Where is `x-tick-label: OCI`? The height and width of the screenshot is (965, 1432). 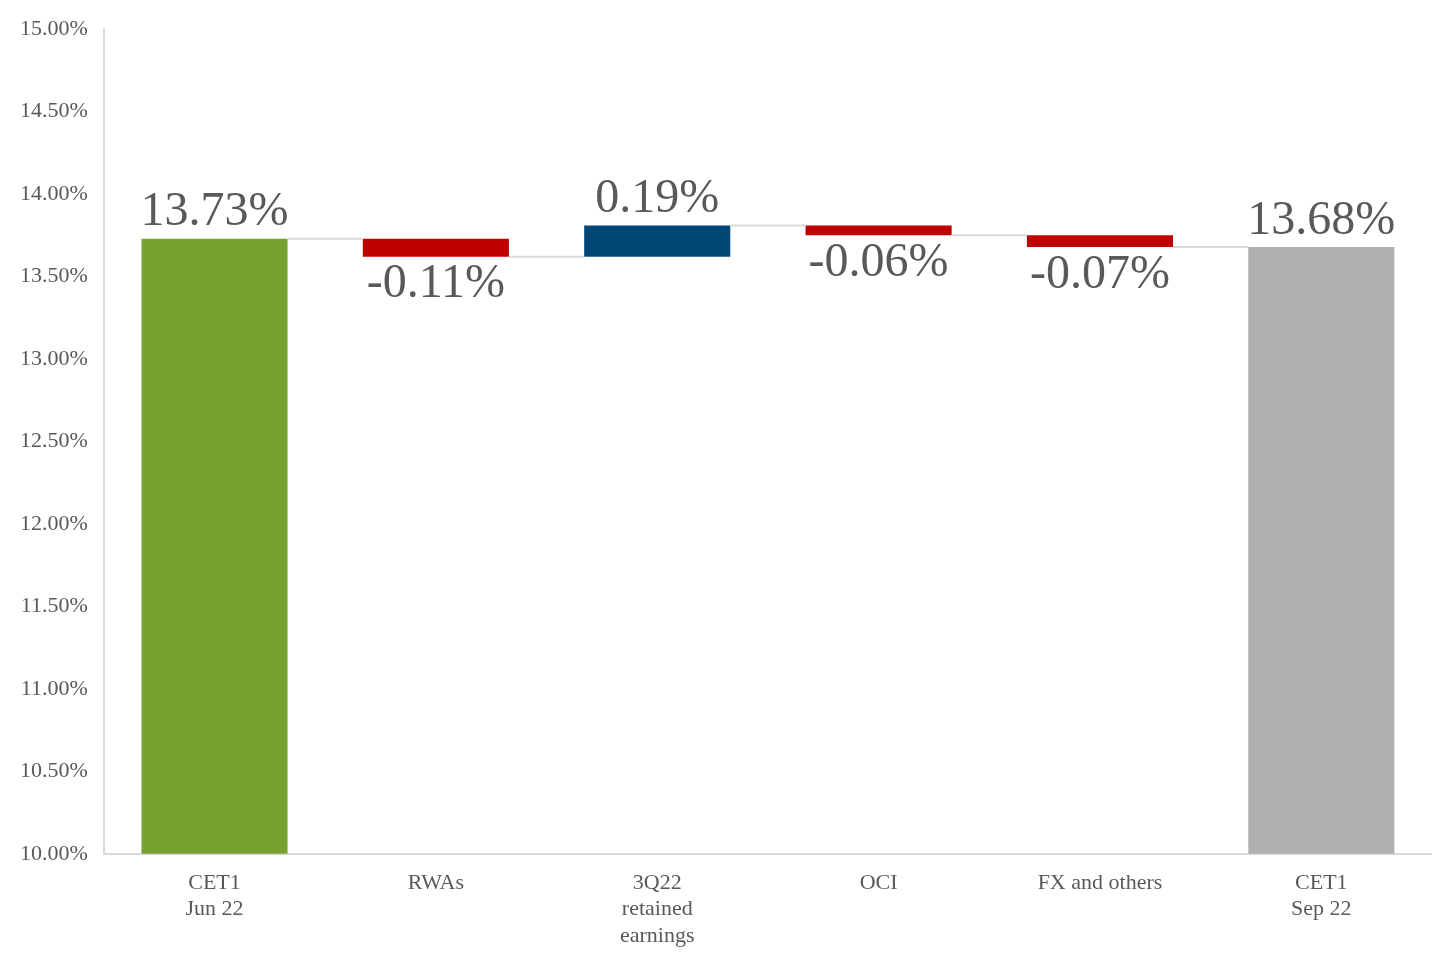 x-tick-label: OCI is located at coordinates (878, 881).